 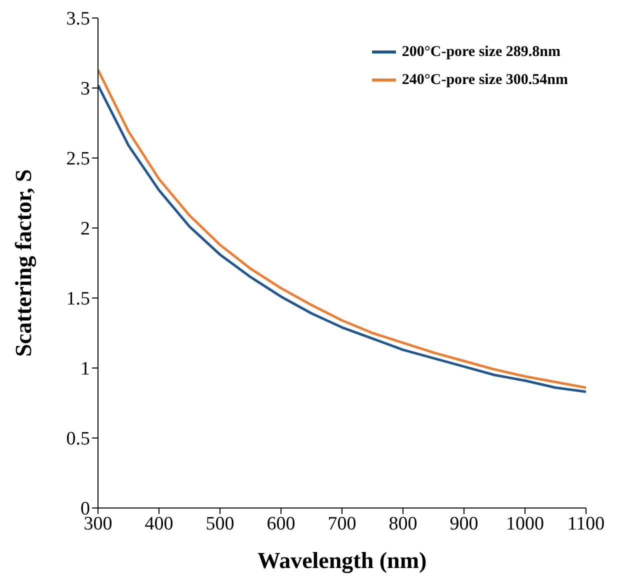 What do you see at coordinates (525, 523) in the screenshot?
I see `x-tick-label: 1000` at bounding box center [525, 523].